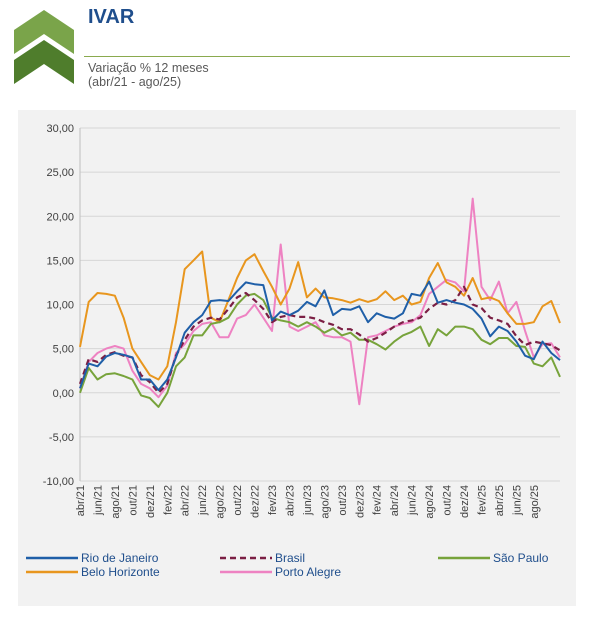 The image size is (594, 618). What do you see at coordinates (81, 500) in the screenshot?
I see `x-tick-label: abr/21` at bounding box center [81, 500].